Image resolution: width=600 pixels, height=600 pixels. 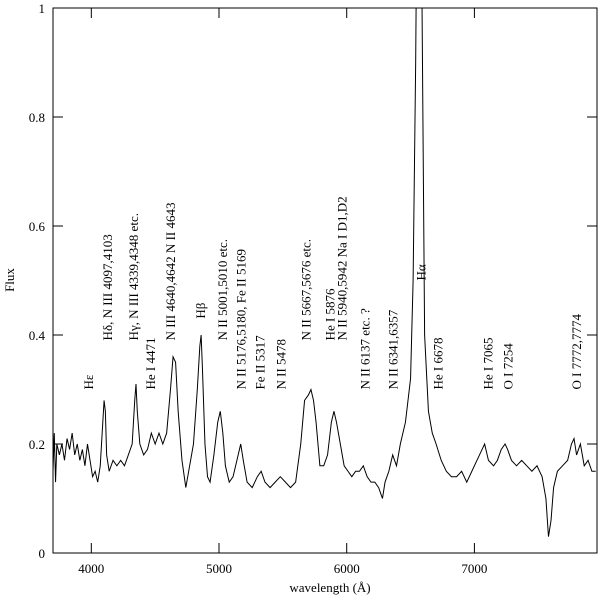 I want to click on annotation: Hα, so click(x=421, y=272).